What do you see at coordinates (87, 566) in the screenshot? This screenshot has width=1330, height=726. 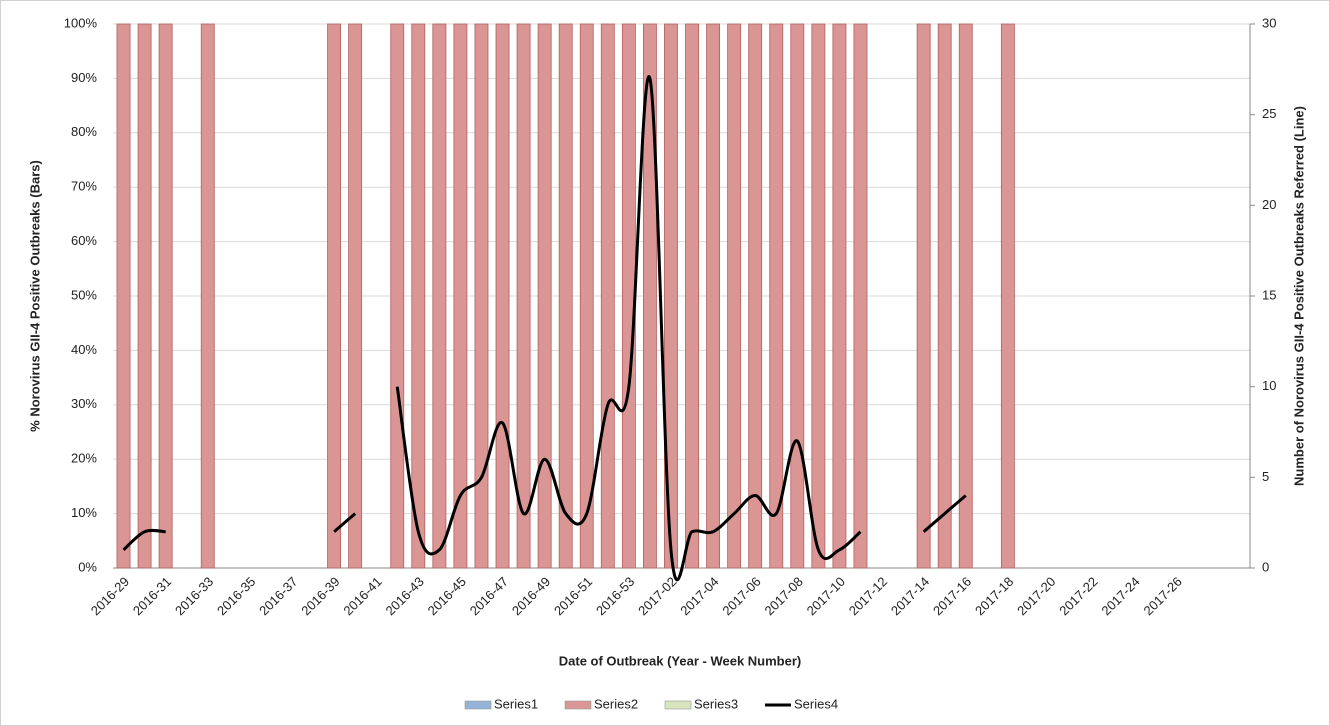 I see `y-tick-label: 0%` at bounding box center [87, 566].